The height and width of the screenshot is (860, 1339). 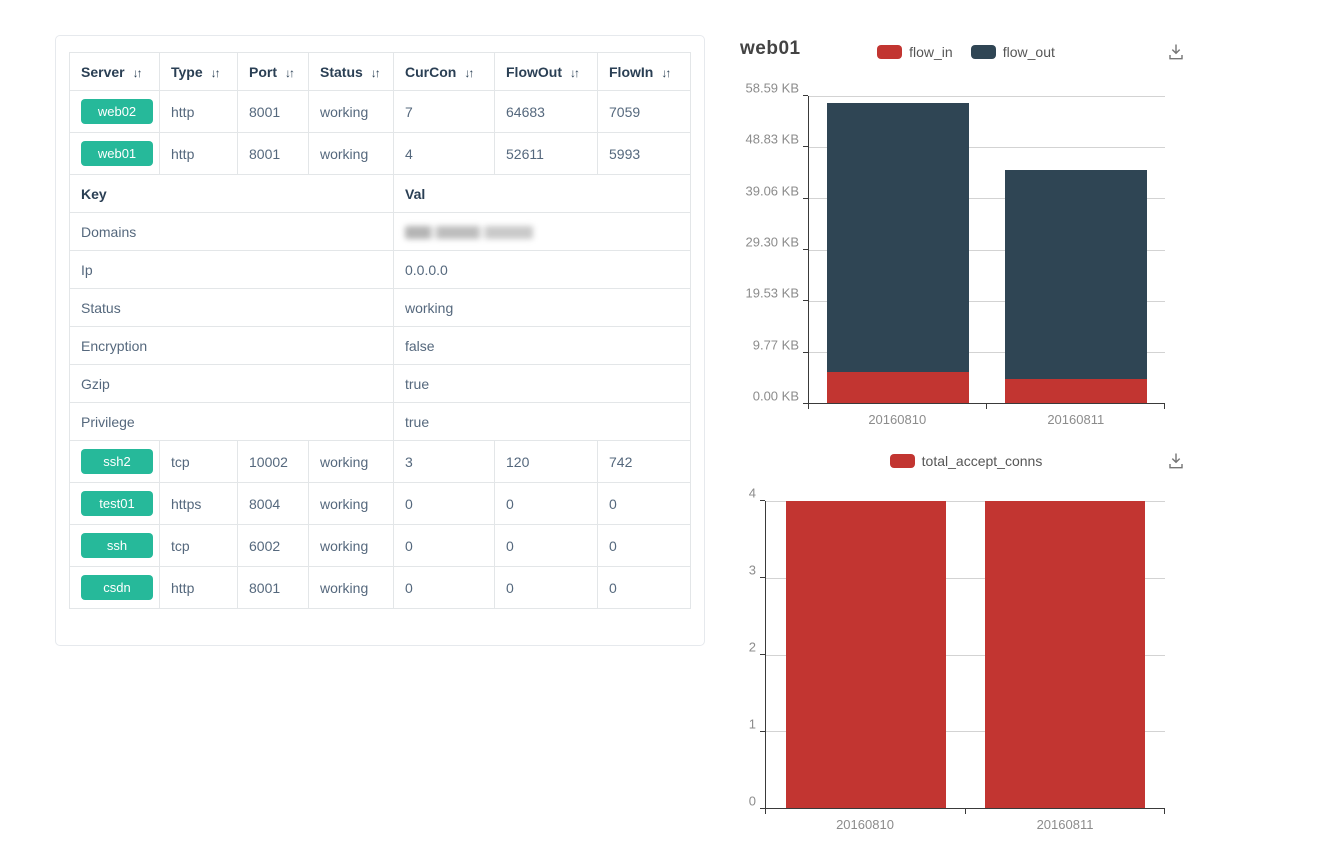 I want to click on flowin-cell: 7059, so click(x=644, y=111).